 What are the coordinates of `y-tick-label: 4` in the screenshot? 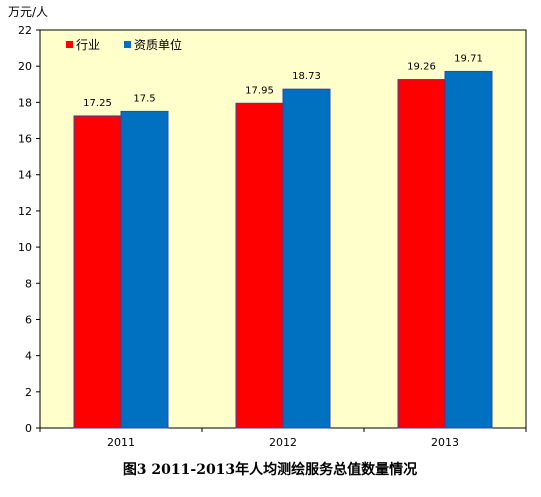 It's located at (28, 356).